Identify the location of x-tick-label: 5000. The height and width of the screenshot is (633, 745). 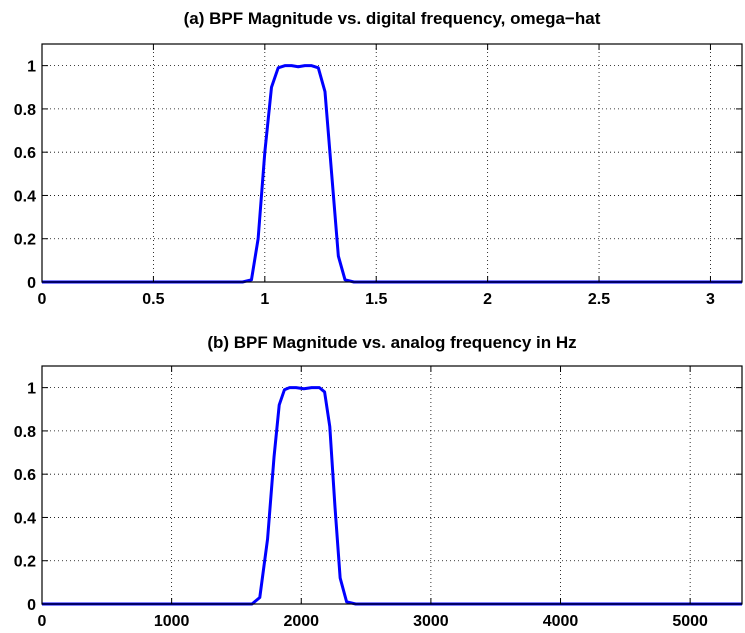
(690, 621).